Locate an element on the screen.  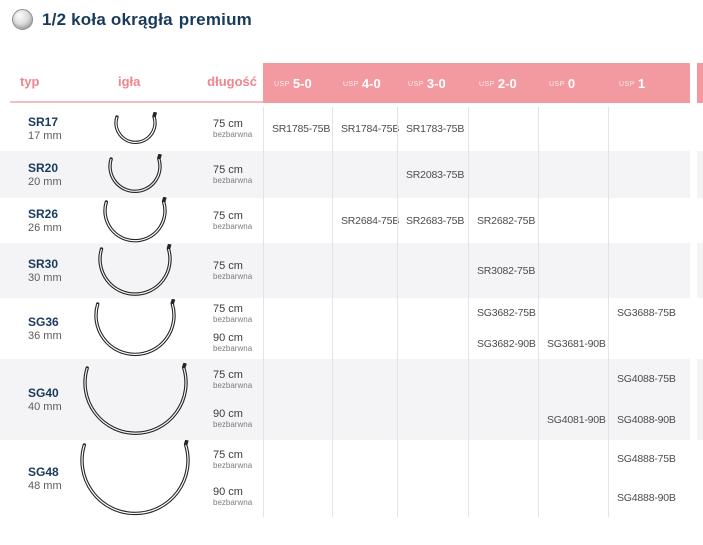
product-code: SR2684-75B is located at coordinates (370, 220).